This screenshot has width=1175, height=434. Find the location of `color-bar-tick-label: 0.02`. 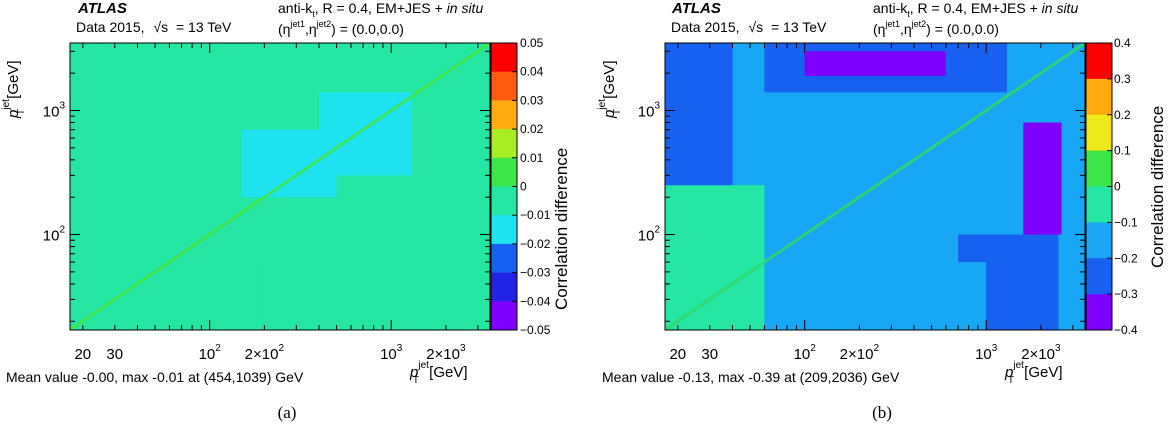

color-bar-tick-label: 0.02 is located at coordinates (532, 129).